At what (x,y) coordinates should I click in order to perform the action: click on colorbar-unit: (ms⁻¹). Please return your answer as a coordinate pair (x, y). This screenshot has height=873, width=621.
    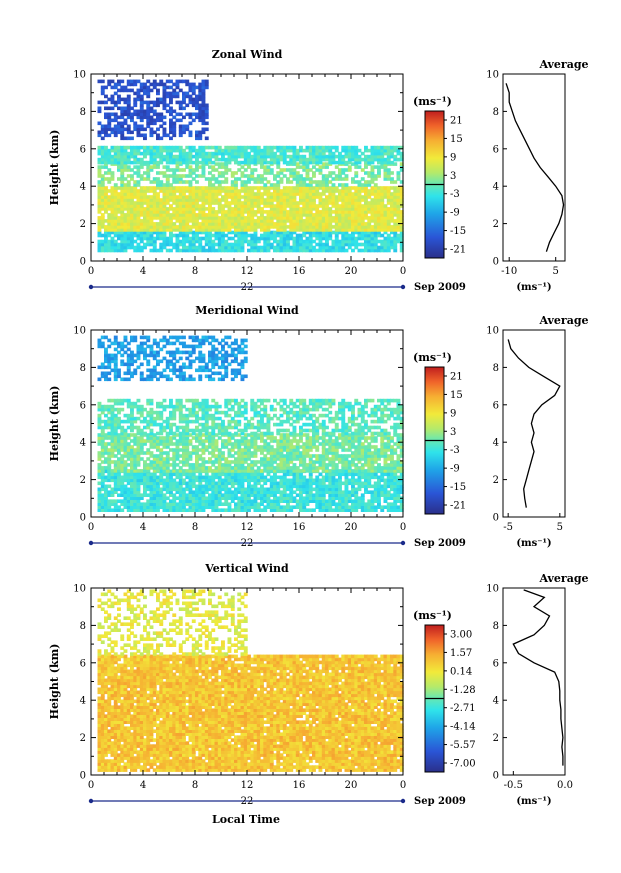
    Looking at the image, I should click on (432, 101).